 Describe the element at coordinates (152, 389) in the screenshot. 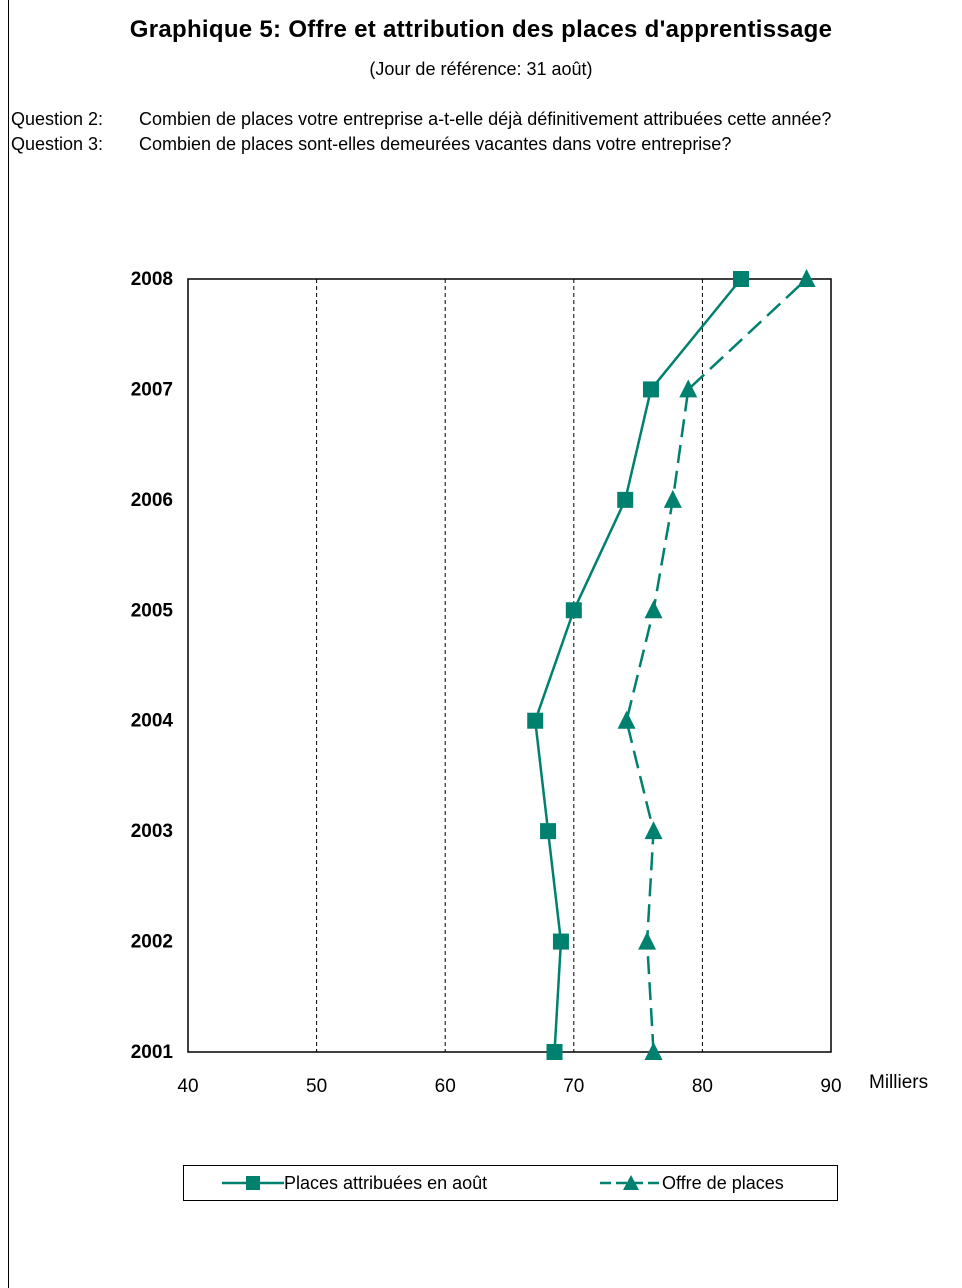

I see `y-tick-label: 2007` at that location.